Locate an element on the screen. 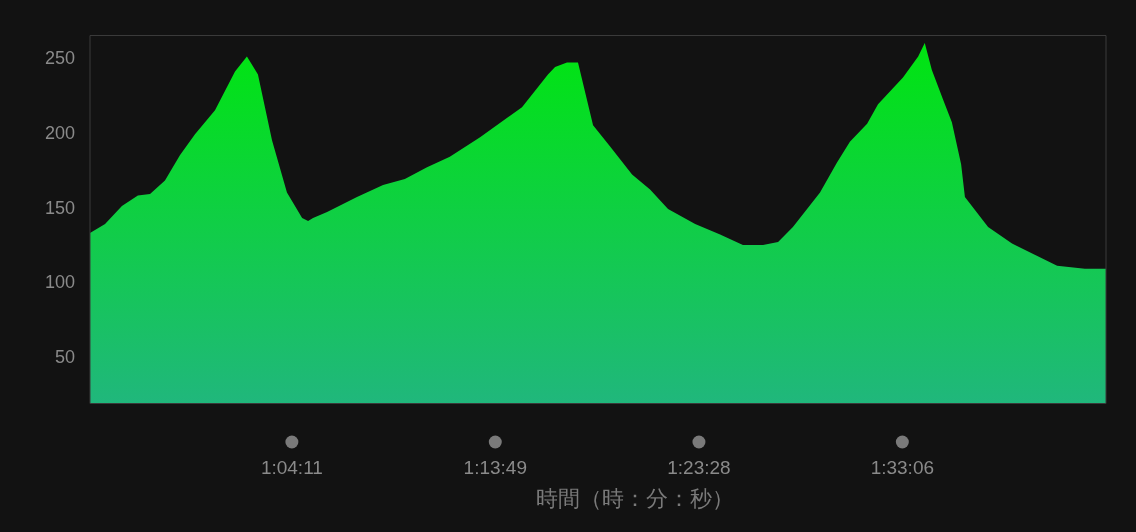 This screenshot has width=1136, height=532. y-tick-label: 100 is located at coordinates (59, 282).